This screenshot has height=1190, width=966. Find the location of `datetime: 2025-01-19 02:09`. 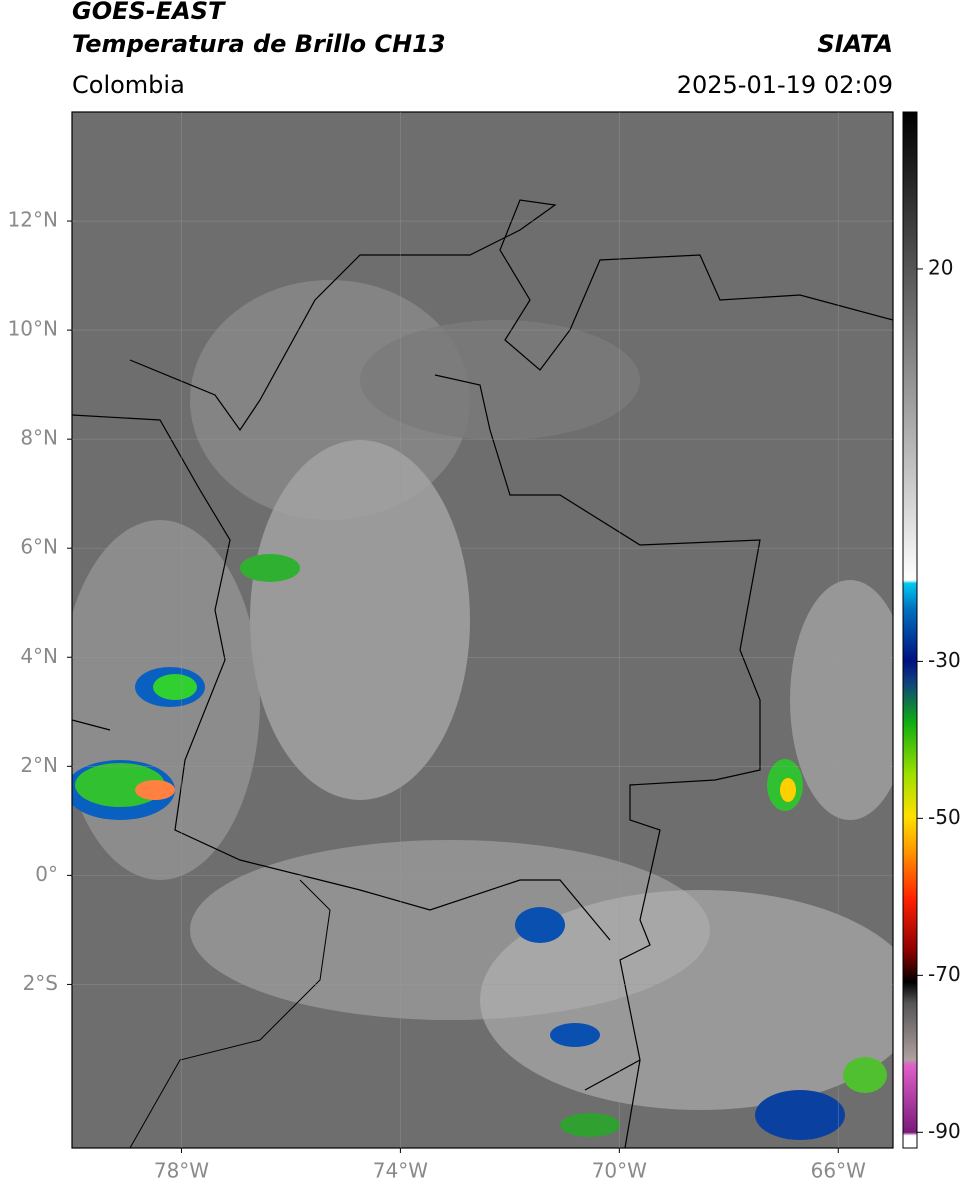

datetime: 2025-01-19 02:09 is located at coordinates (785, 85).